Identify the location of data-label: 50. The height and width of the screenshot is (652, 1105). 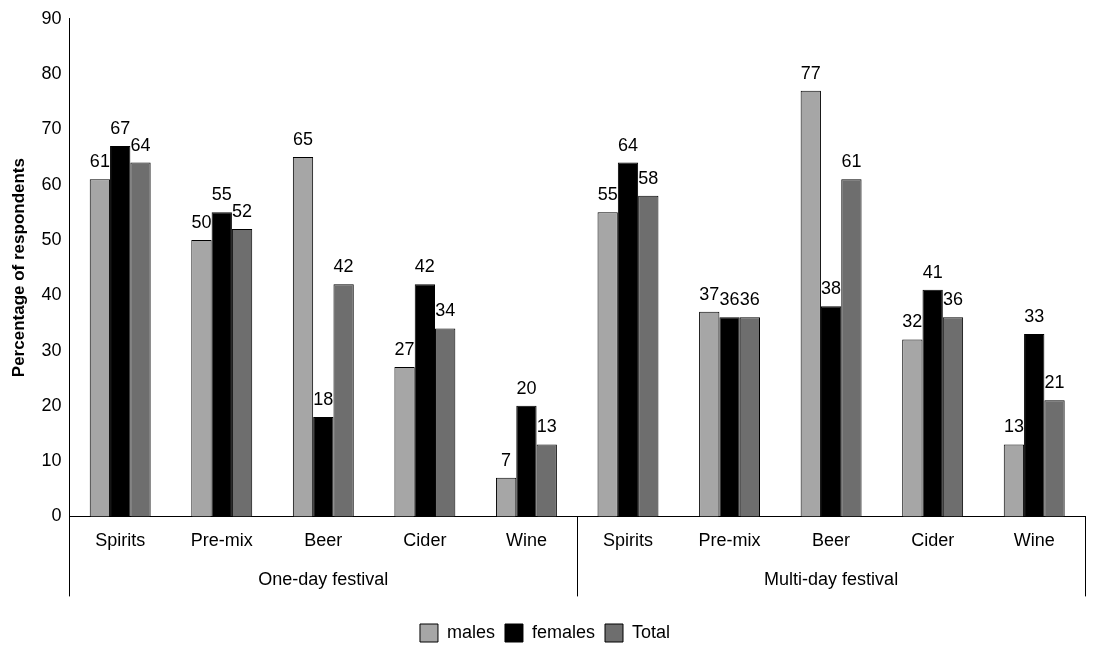
(201, 221).